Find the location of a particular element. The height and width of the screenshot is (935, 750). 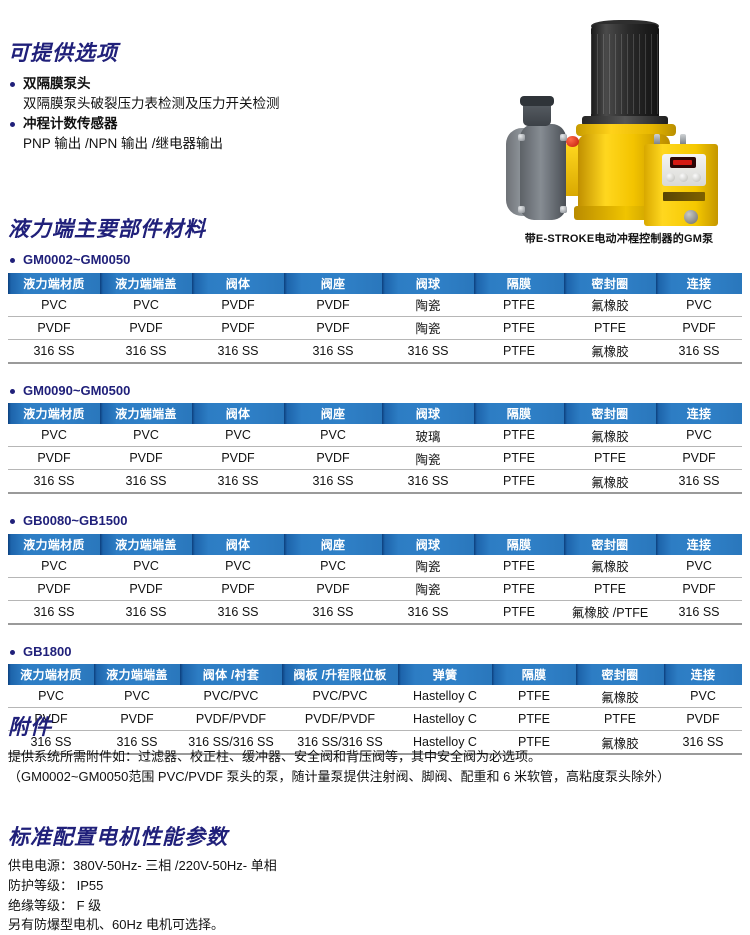

cell: 玻璃 is located at coordinates (428, 436).